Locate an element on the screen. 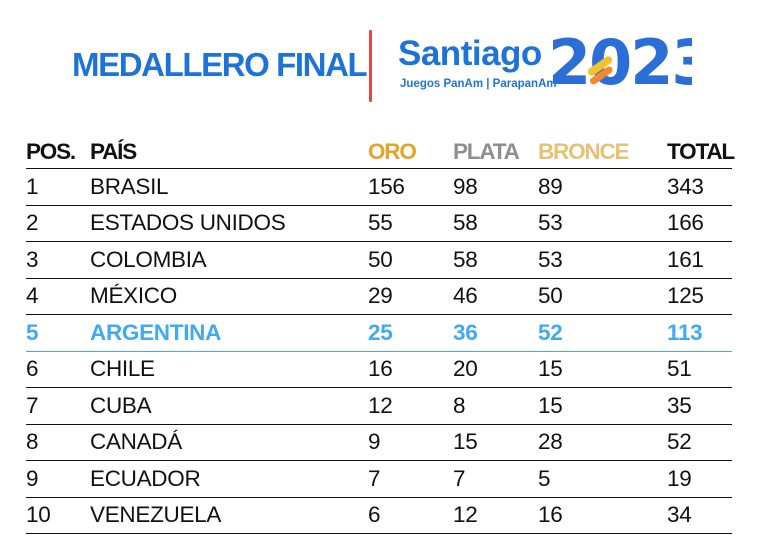 This screenshot has height=558, width=760. cell-total: 51 is located at coordinates (699, 369).